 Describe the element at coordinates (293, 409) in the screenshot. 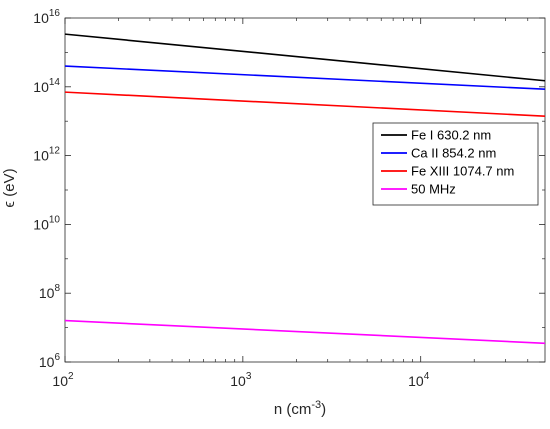

I see `x-axis-title-base: n (cm` at that location.